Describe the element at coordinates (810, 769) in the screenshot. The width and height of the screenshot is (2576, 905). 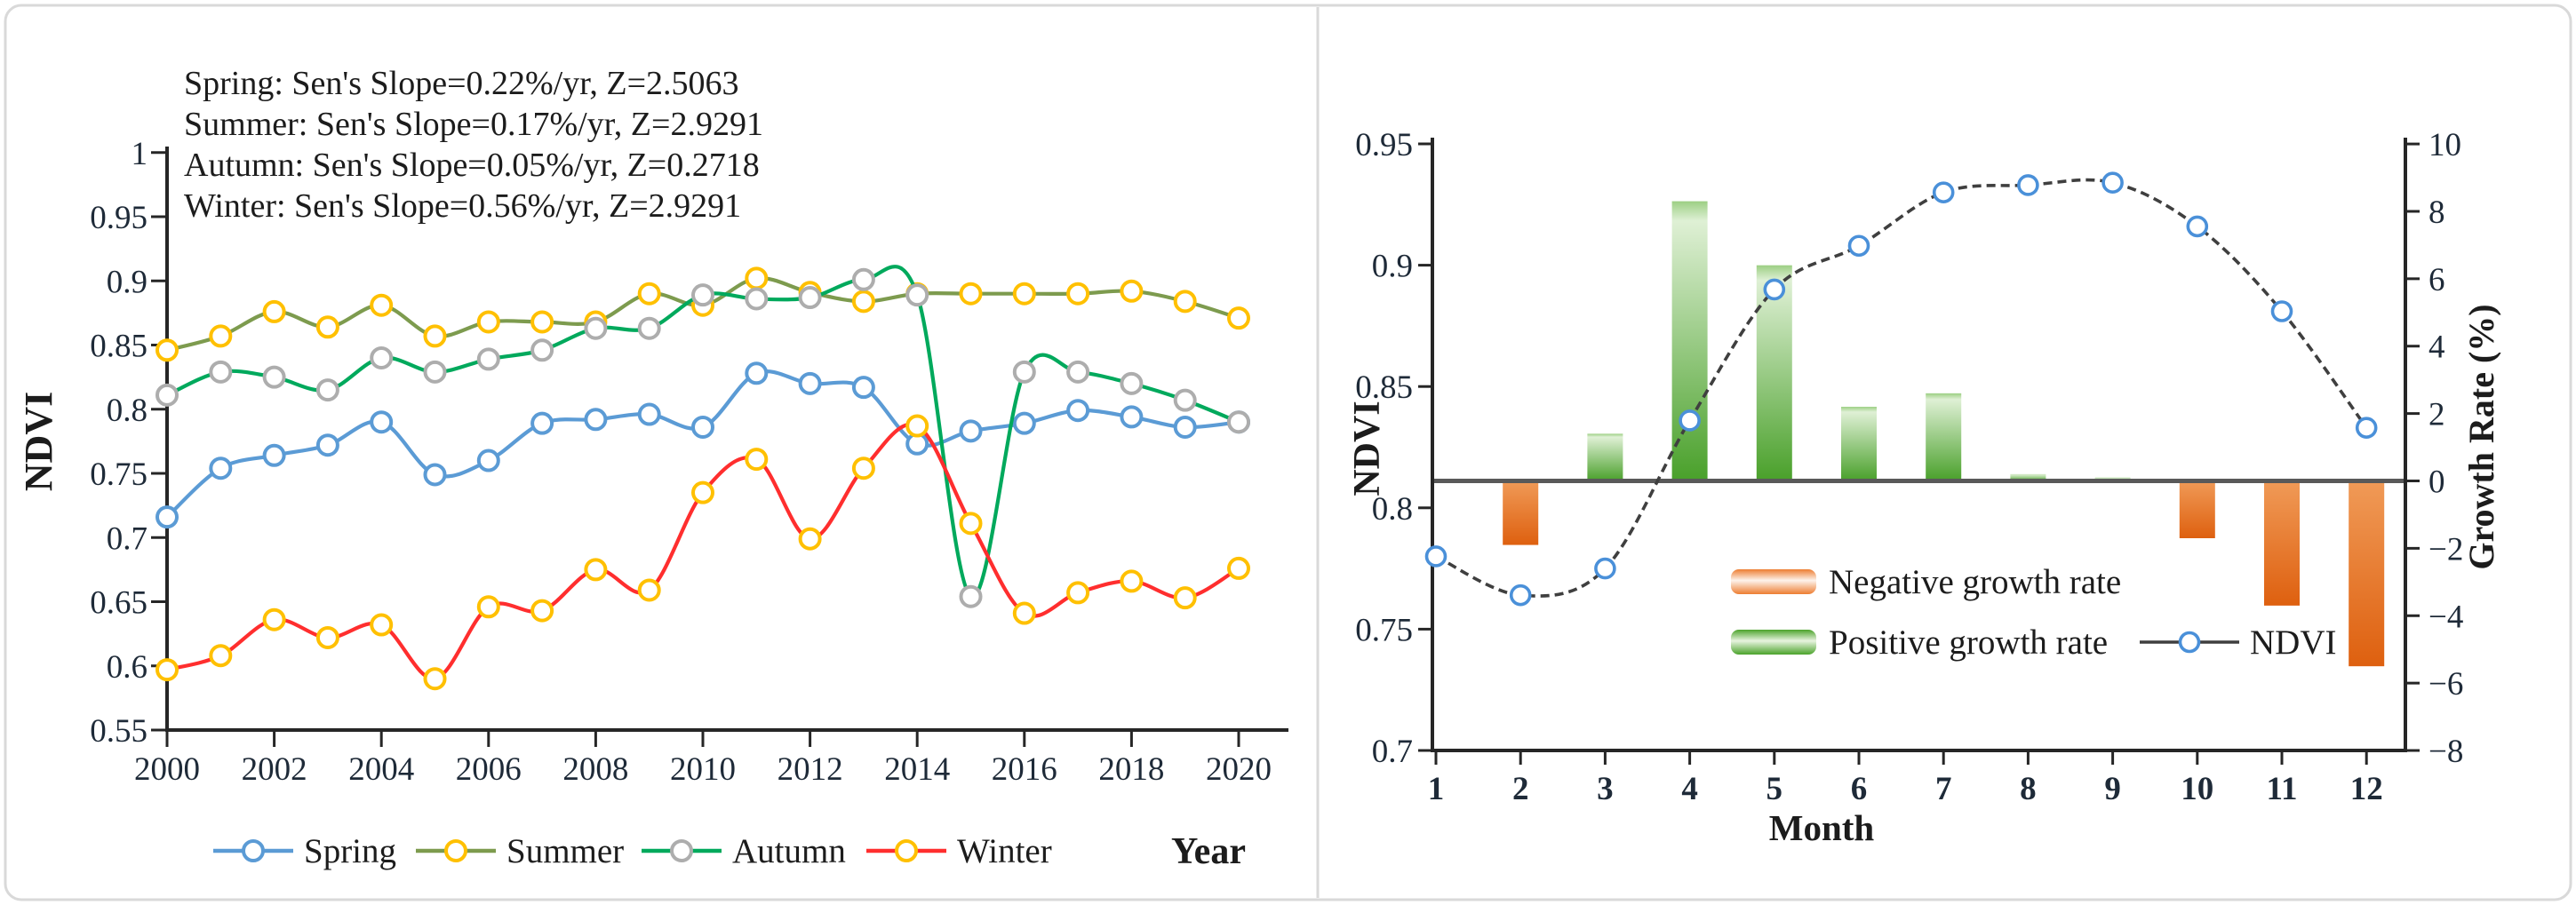
I see `x-tick-label: 2012` at that location.